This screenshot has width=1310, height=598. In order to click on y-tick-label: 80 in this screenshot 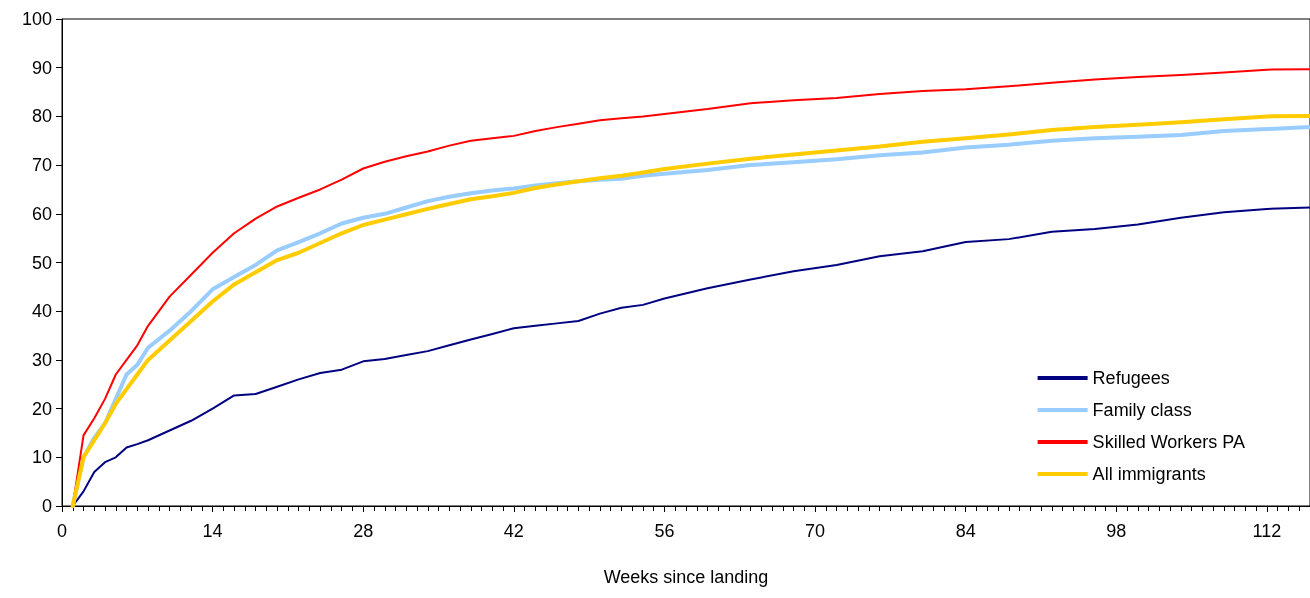, I will do `click(41, 116)`.